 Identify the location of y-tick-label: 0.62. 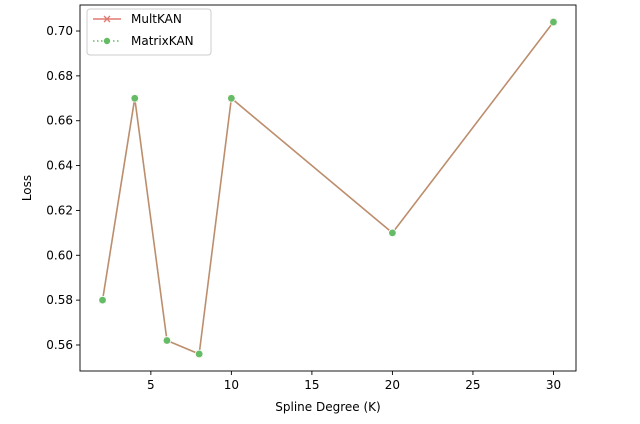
(59, 210).